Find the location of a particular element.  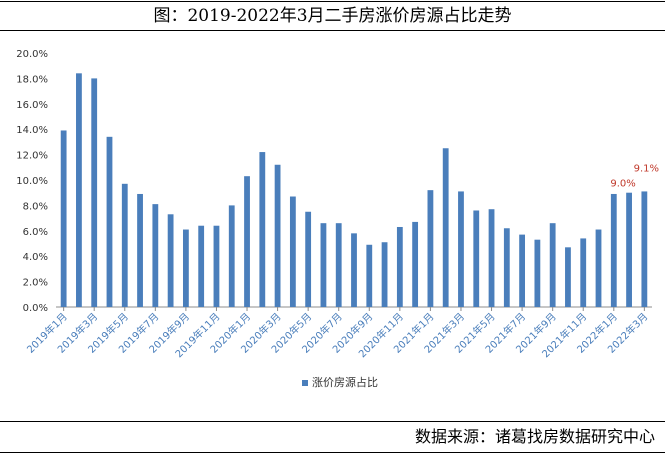

y-tick-label: 12.0% is located at coordinates (32, 156).